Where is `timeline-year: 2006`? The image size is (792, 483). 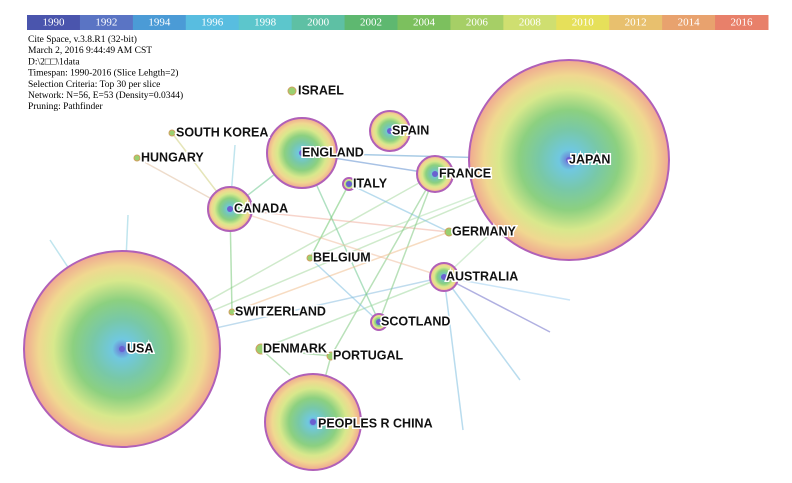 timeline-year: 2006 is located at coordinates (477, 23).